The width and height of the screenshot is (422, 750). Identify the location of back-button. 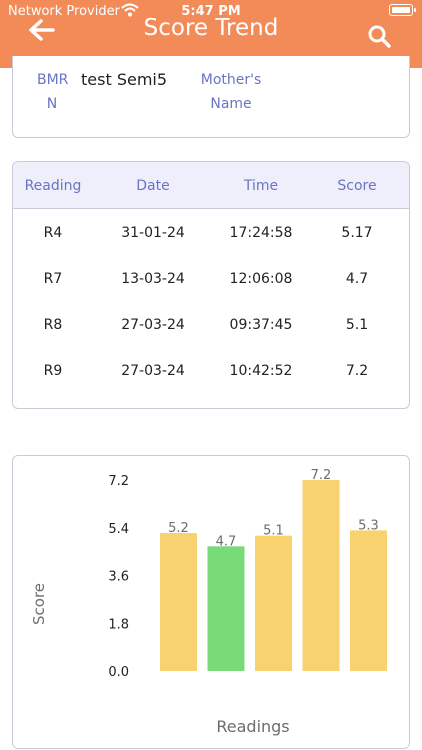
(42, 30).